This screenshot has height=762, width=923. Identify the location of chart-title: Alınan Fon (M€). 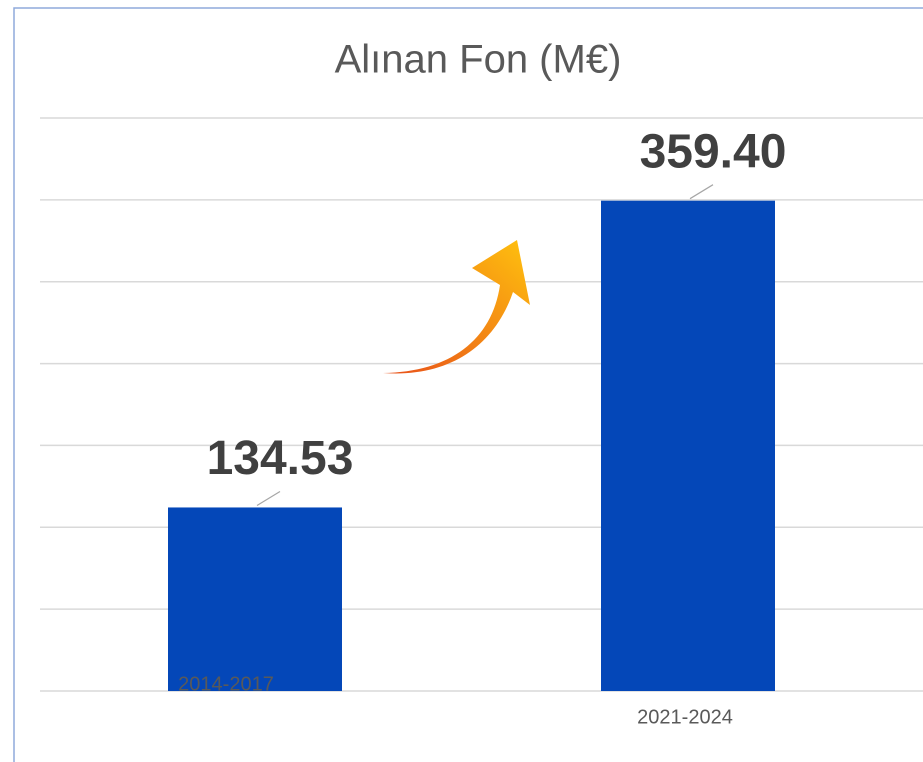
(478, 60).